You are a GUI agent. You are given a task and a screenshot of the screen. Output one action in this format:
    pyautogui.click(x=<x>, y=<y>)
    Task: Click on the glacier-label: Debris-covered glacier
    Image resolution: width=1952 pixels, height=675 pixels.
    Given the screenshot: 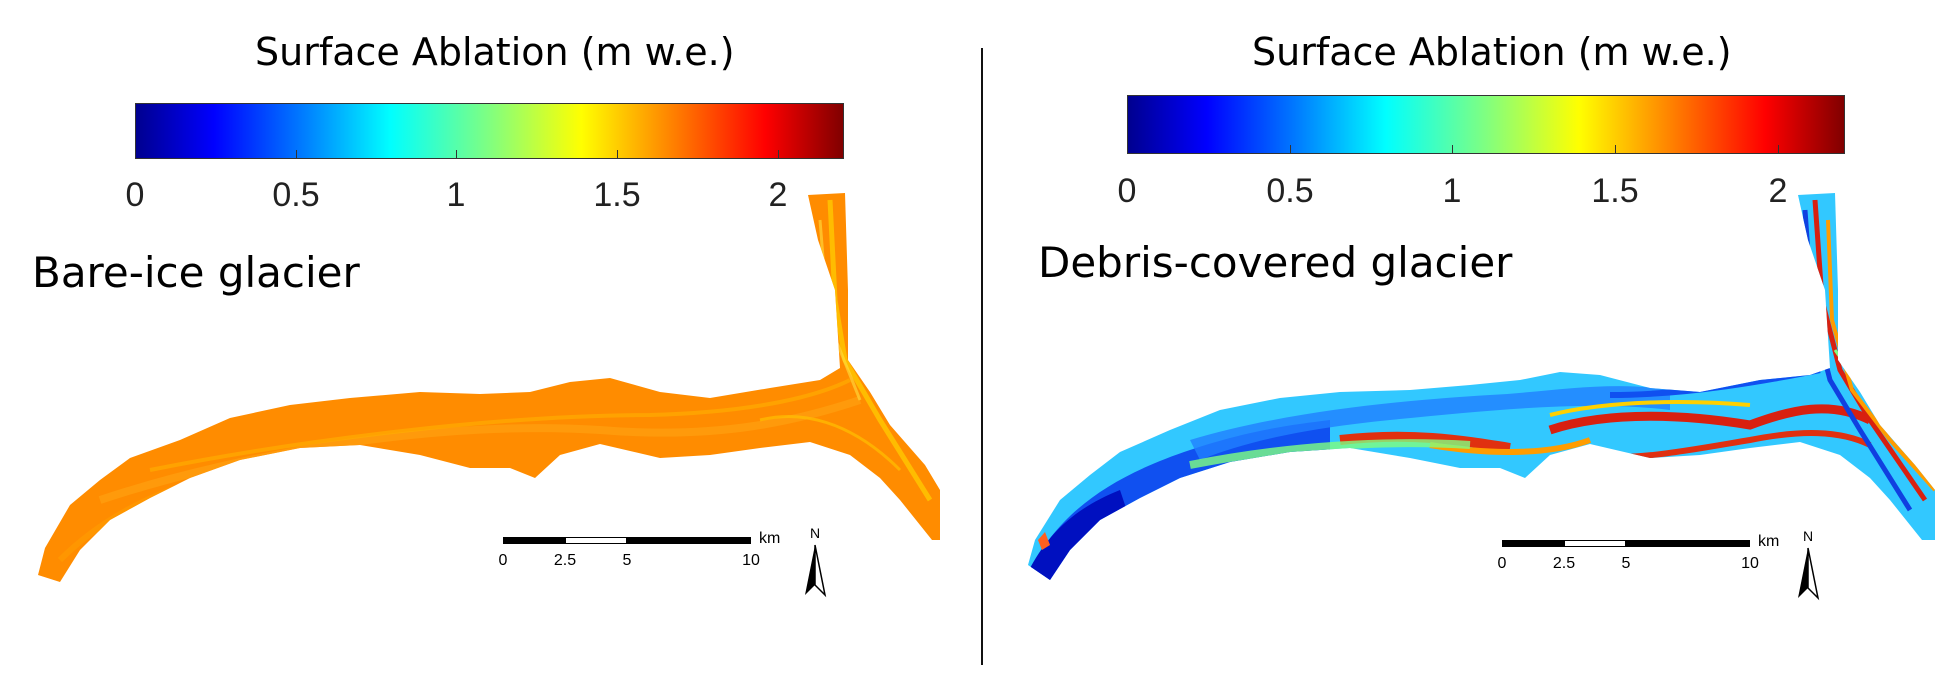 What is the action you would take?
    pyautogui.click(x=1275, y=262)
    